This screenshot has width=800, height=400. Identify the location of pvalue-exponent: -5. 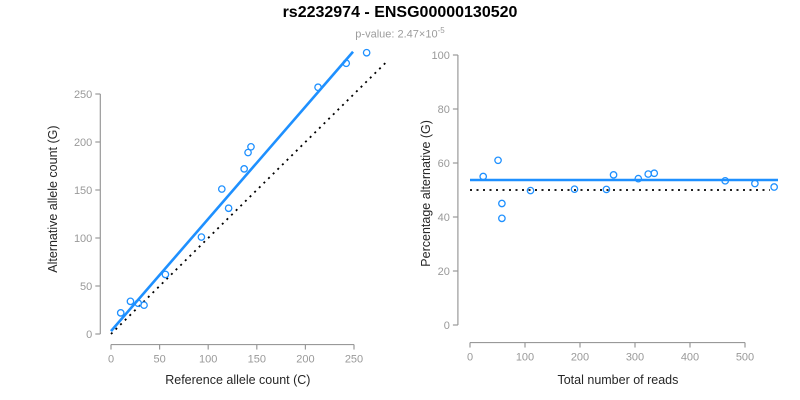
(441, 30).